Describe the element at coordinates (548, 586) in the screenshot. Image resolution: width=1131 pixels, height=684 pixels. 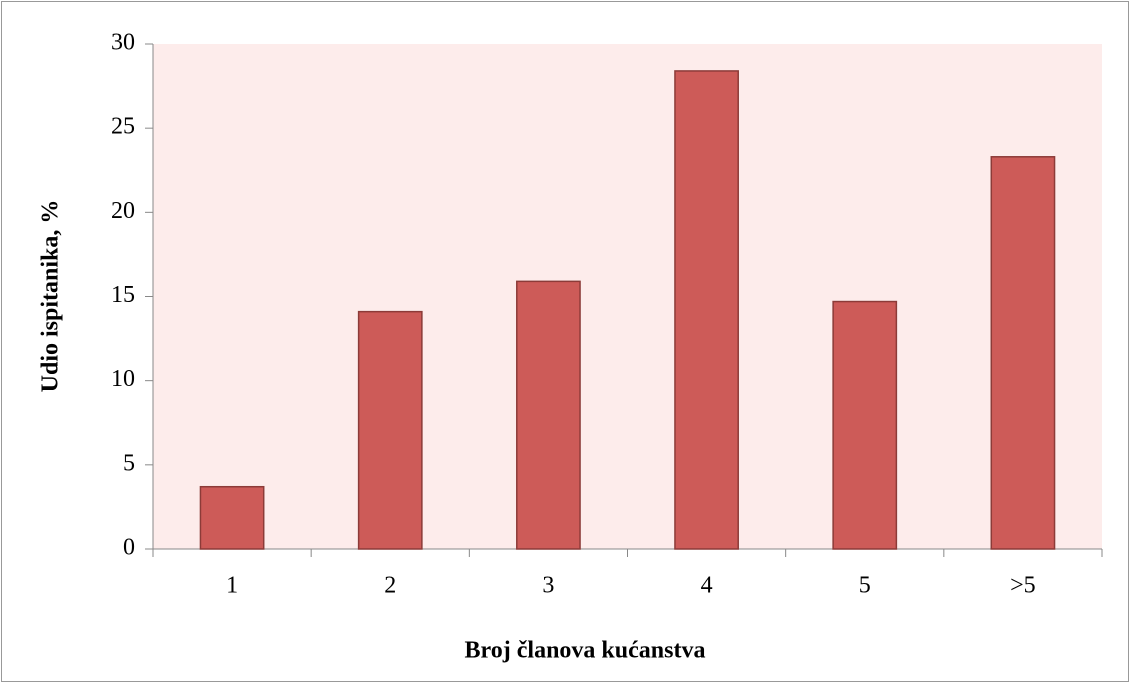
I see `x-tick-label: 3` at that location.